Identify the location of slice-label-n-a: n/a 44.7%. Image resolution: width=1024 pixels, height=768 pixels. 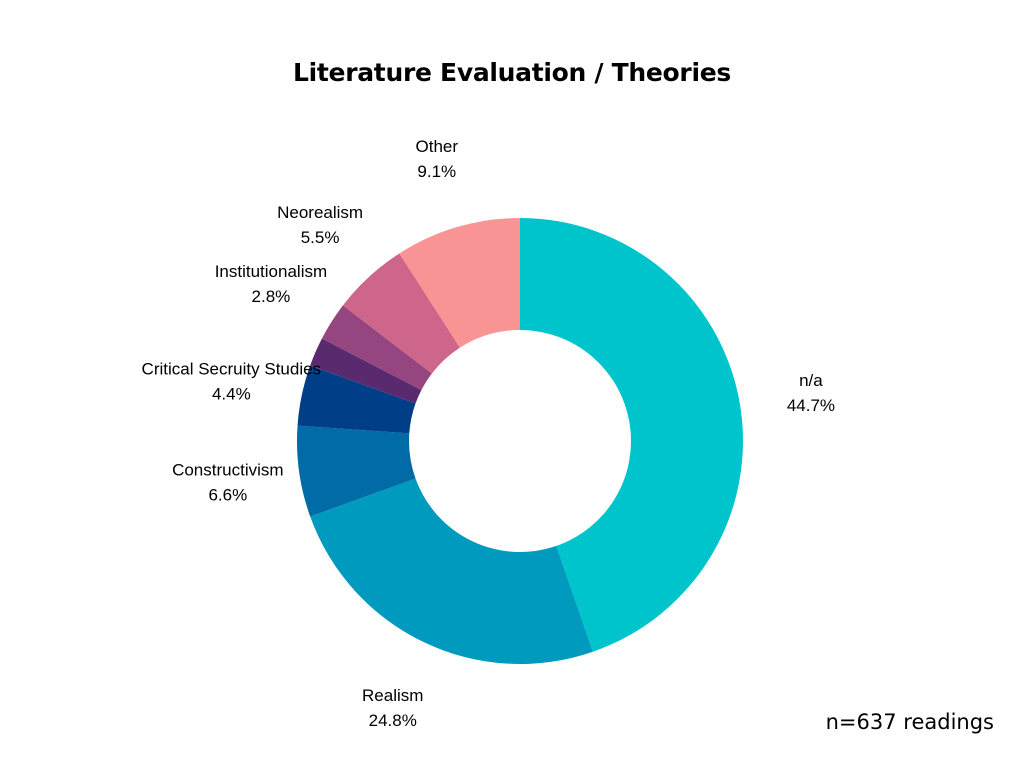
(811, 393).